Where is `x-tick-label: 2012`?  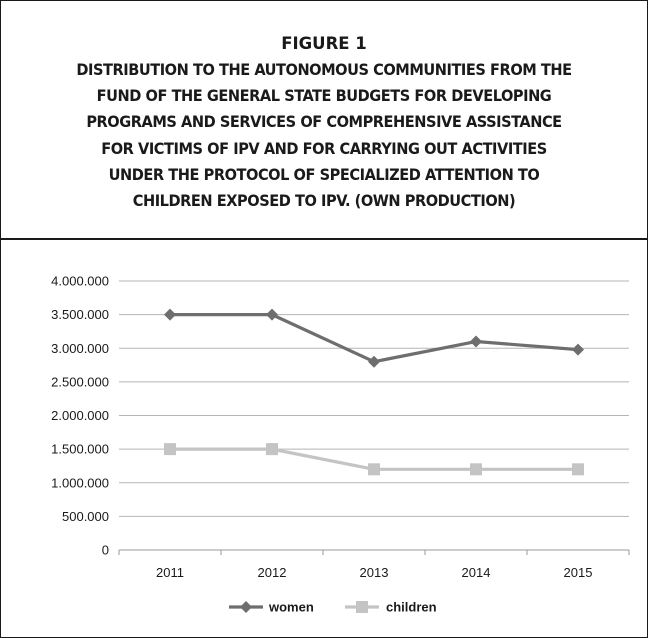 x-tick-label: 2012 is located at coordinates (272, 572).